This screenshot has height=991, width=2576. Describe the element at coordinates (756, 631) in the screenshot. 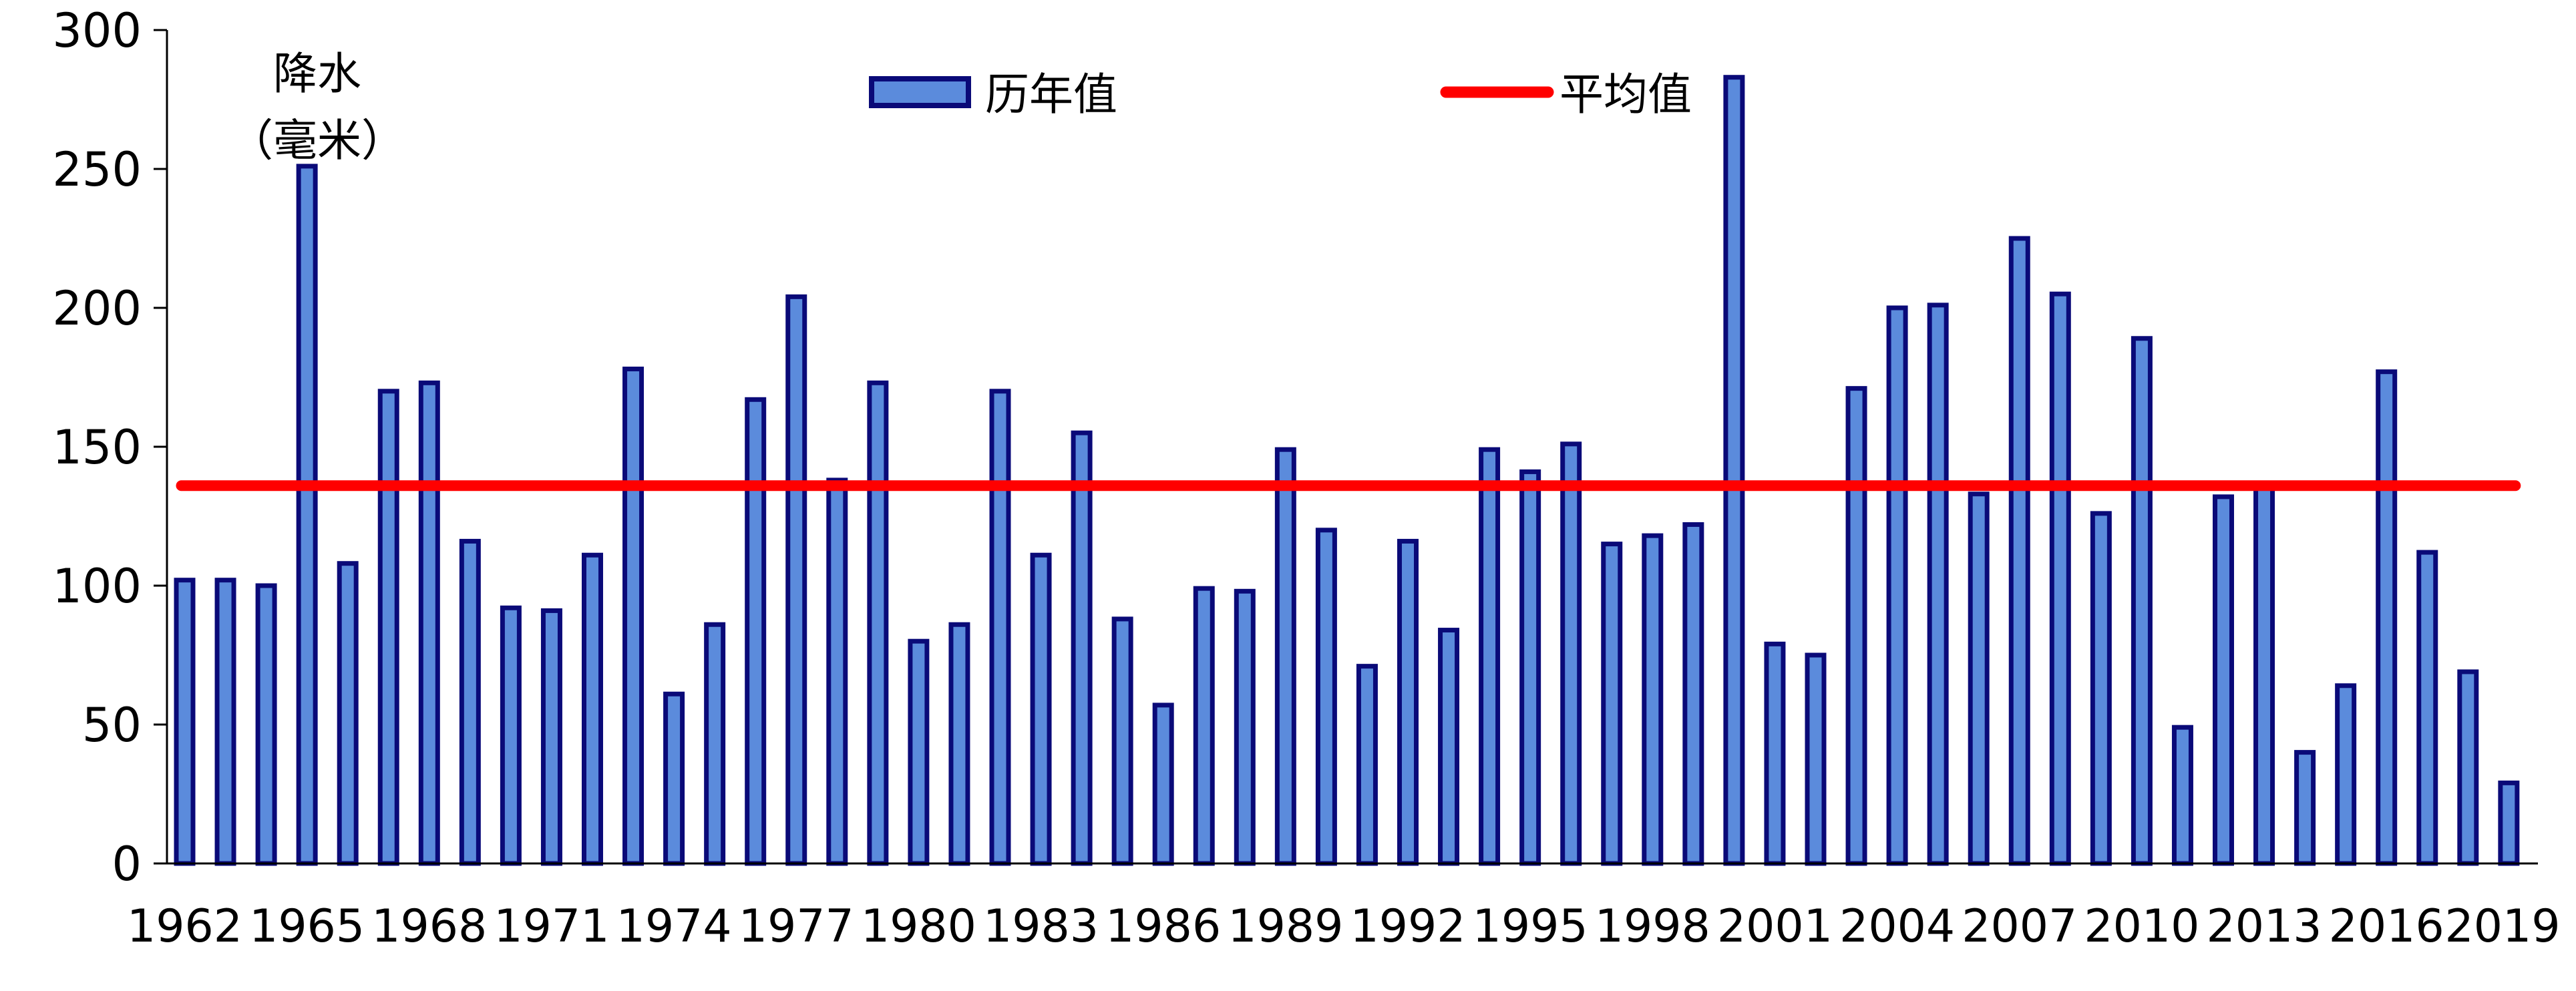

I see `bar-1976` at that location.